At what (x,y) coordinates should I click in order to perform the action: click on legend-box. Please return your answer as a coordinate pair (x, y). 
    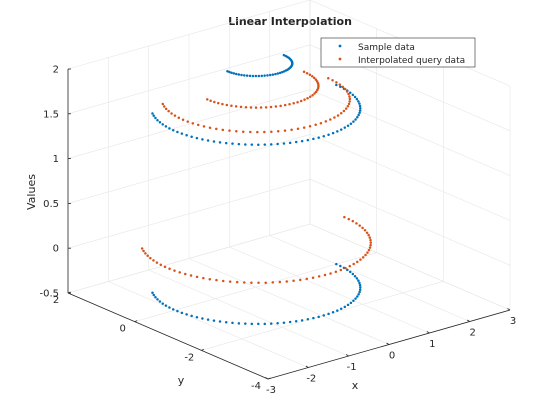
    Looking at the image, I should click on (398, 52).